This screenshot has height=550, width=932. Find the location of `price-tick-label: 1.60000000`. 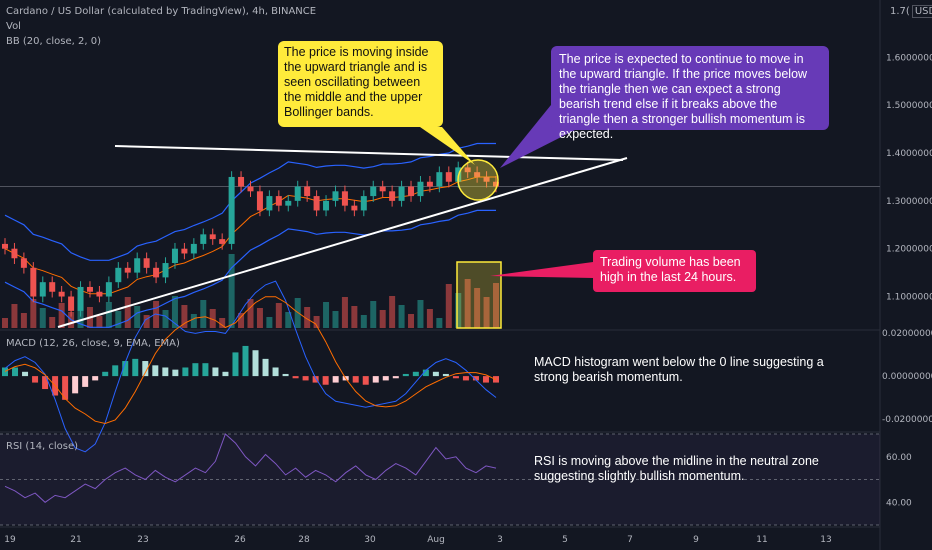

price-tick-label: 1.60000000 is located at coordinates (909, 58).